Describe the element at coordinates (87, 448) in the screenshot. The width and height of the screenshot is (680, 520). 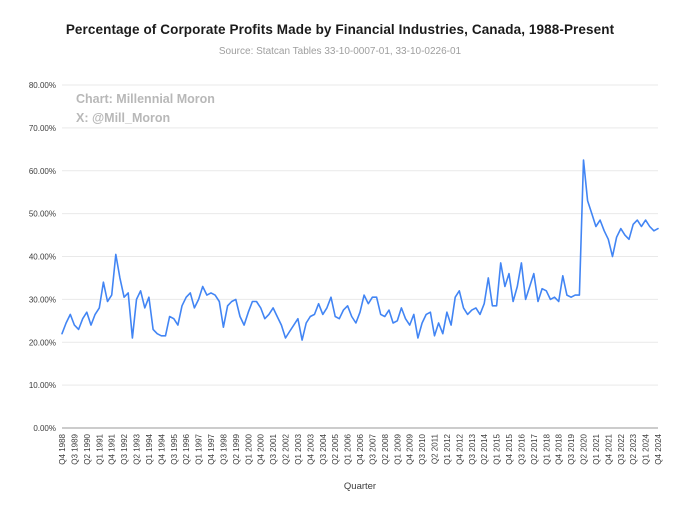
I see `x-tick-label: Q2 1990` at that location.